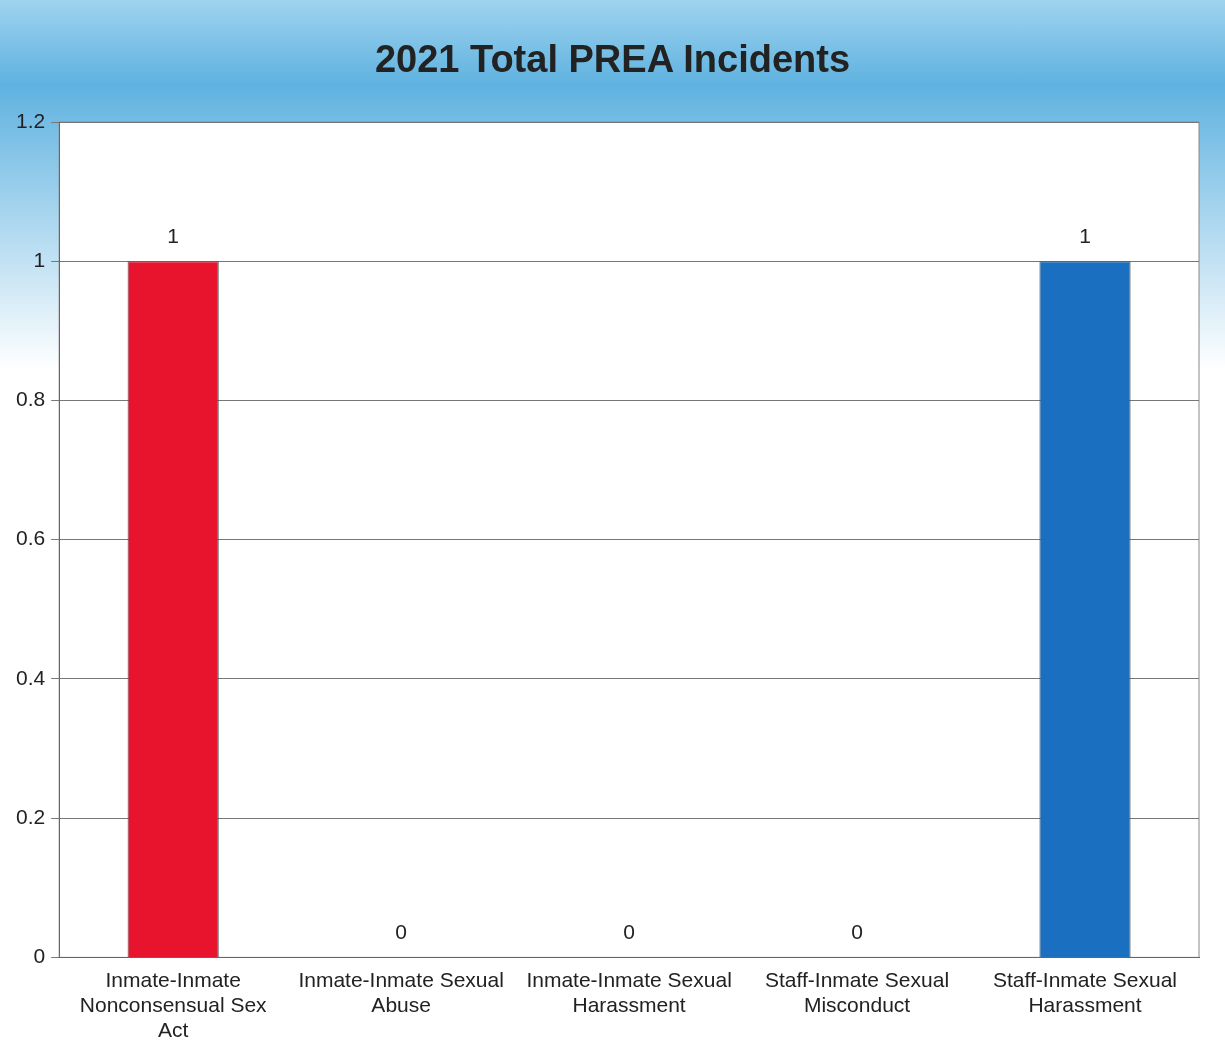 This screenshot has width=1225, height=1057. Describe the element at coordinates (30, 399) in the screenshot. I see `y-tick-label: 0.8` at that location.